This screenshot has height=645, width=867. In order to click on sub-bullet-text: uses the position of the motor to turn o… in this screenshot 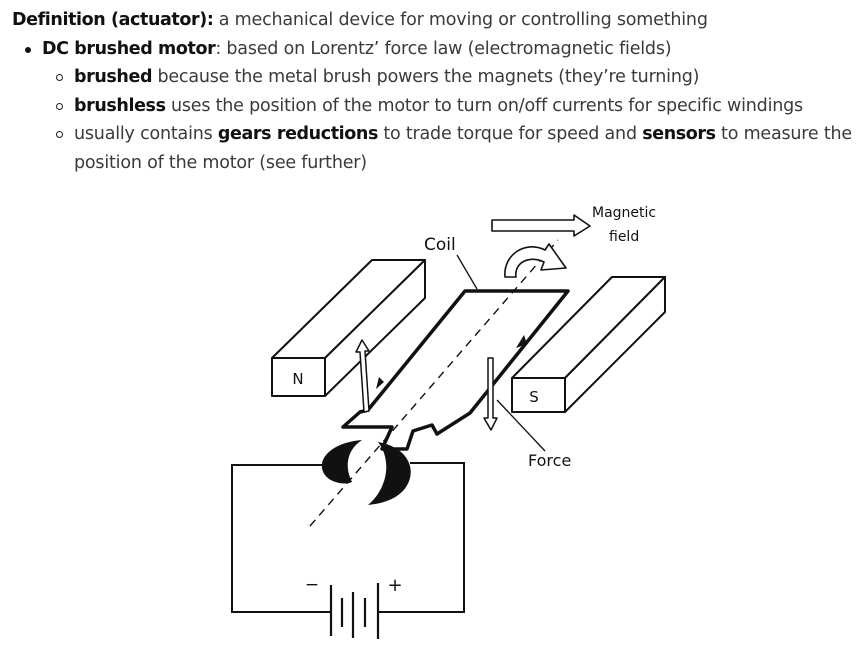, I will do `click(484, 105)`.